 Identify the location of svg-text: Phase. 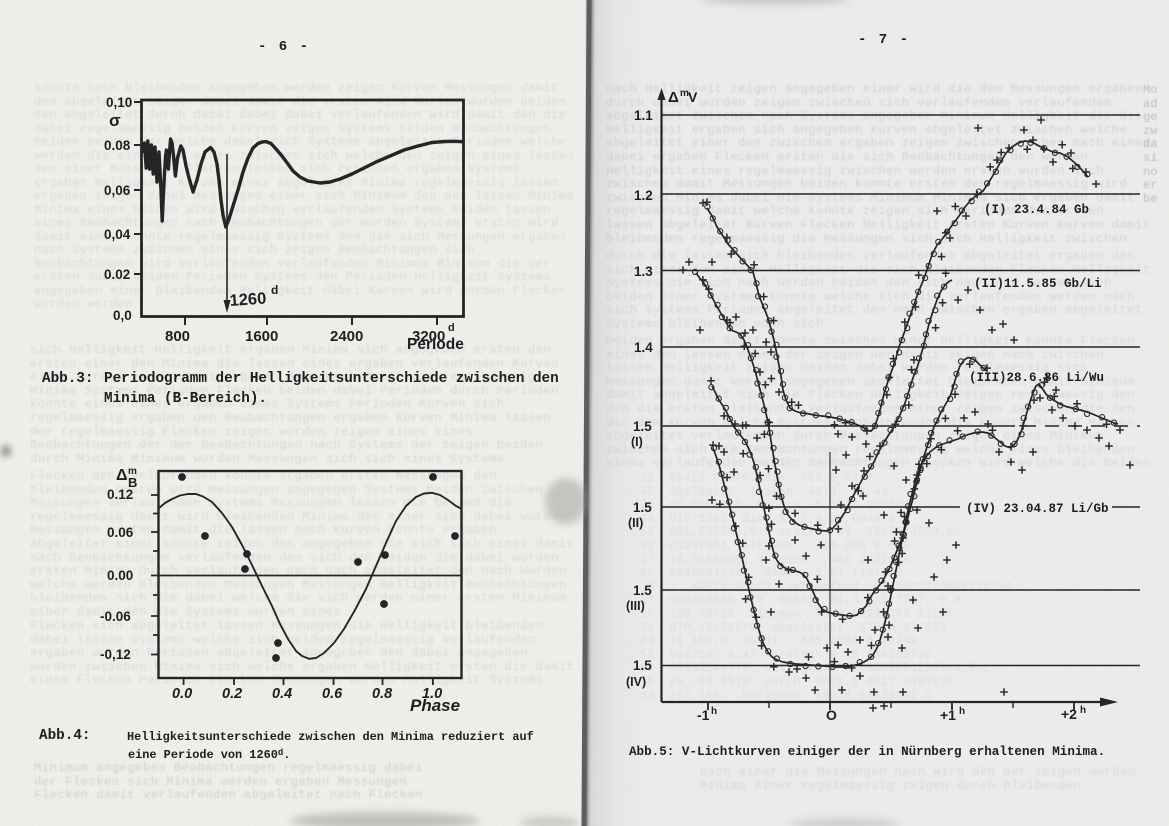
(435, 705).